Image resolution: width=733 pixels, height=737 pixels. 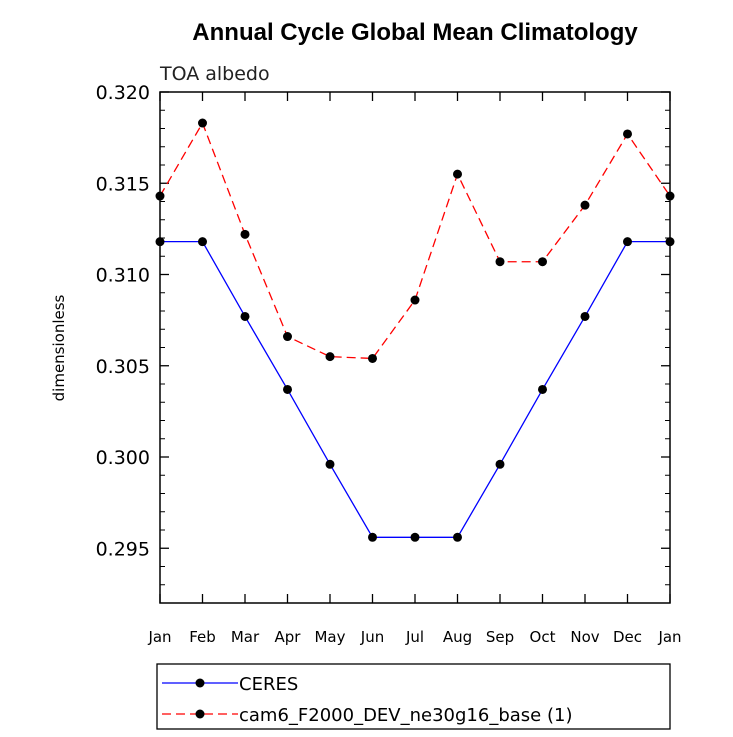 I want to click on x-tick-label: Mar, so click(x=245, y=637).